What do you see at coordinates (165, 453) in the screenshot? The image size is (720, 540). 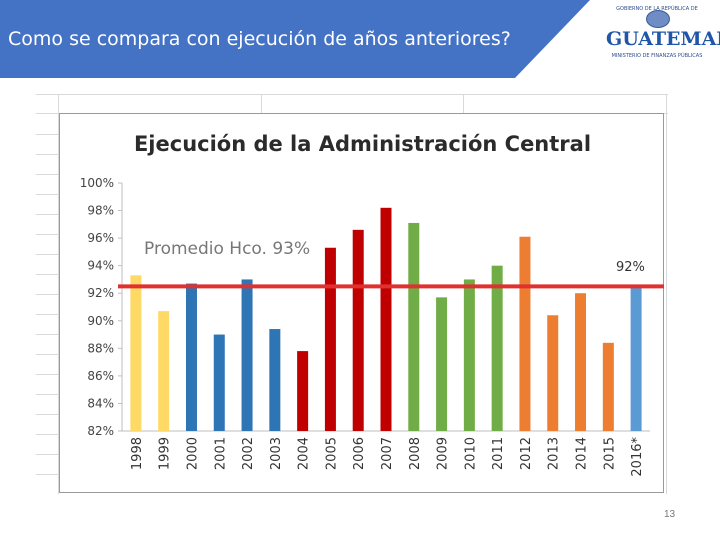 I see `x-tick-label: 1999` at bounding box center [165, 453].